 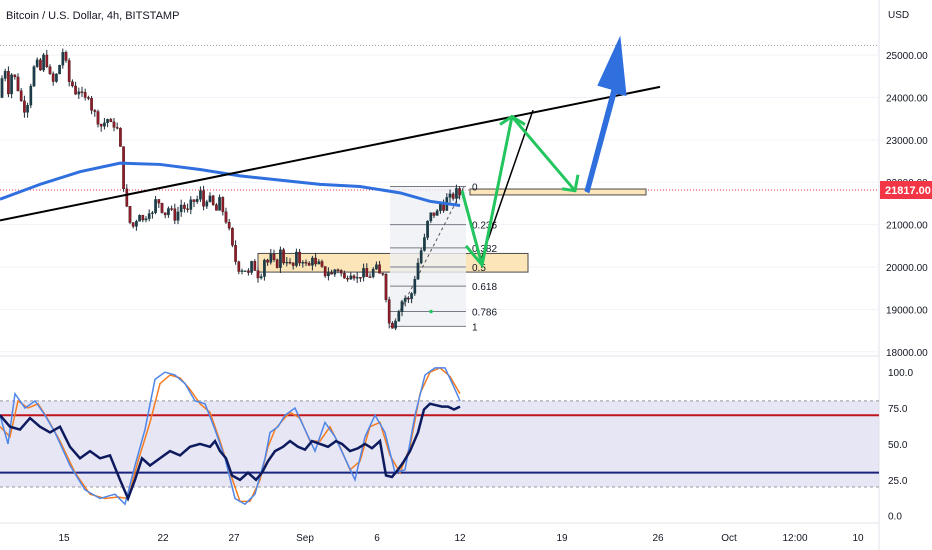 I want to click on time-tick-label: 22, so click(x=163, y=538).